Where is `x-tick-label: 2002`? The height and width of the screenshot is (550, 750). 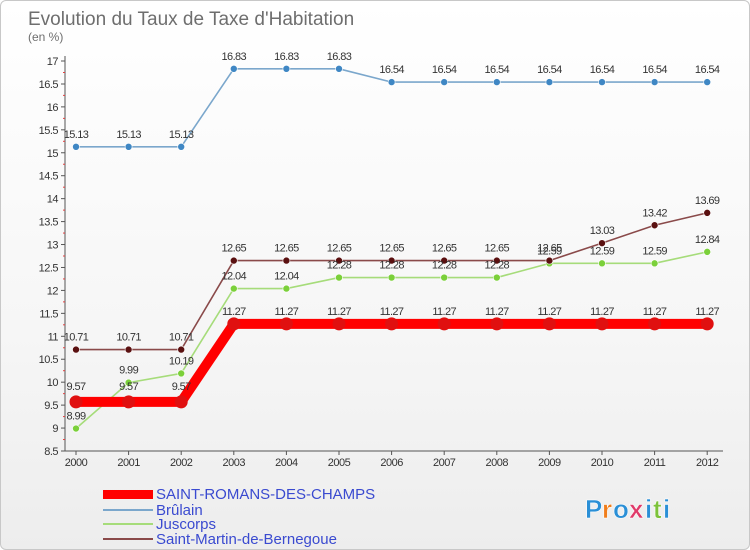 x-tick-label: 2002 is located at coordinates (181, 463).